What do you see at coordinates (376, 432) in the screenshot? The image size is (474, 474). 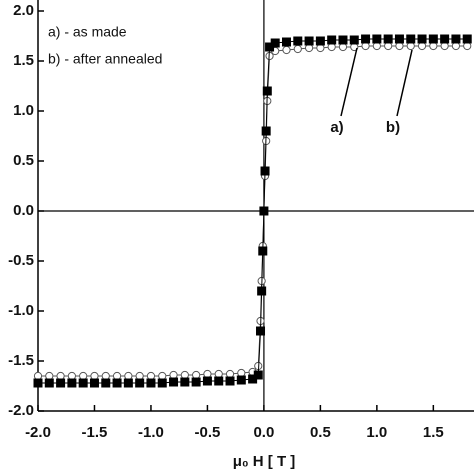 I see `x-tick-label: 1.0` at bounding box center [376, 432].